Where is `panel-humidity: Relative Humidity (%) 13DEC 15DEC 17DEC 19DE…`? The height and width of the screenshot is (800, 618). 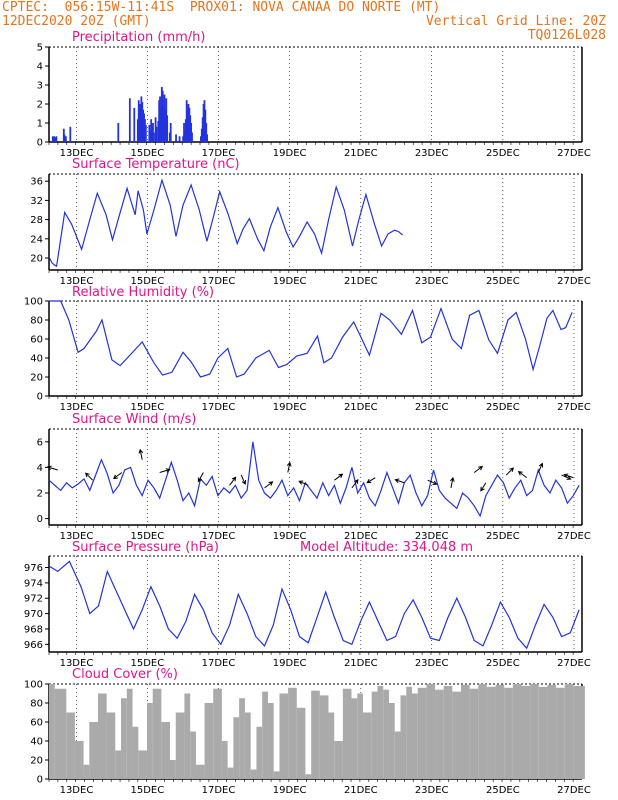
panel-humidity: Relative Humidity (%) 13DEC 15DEC 17DEC 19DE… is located at coordinates (307, 349).